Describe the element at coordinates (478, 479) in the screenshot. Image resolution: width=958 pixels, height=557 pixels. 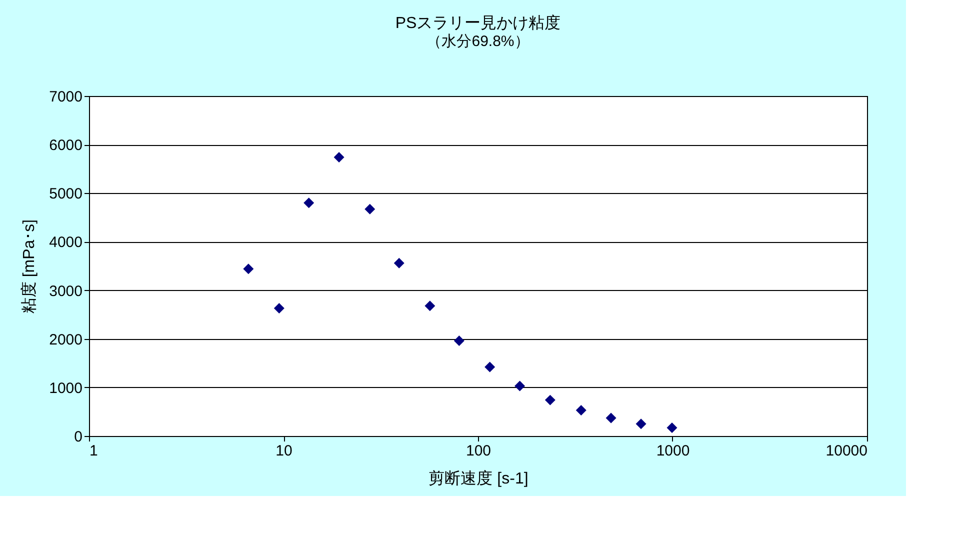
I see `x-axis-title: 剪断速度 [s-1]` at that location.